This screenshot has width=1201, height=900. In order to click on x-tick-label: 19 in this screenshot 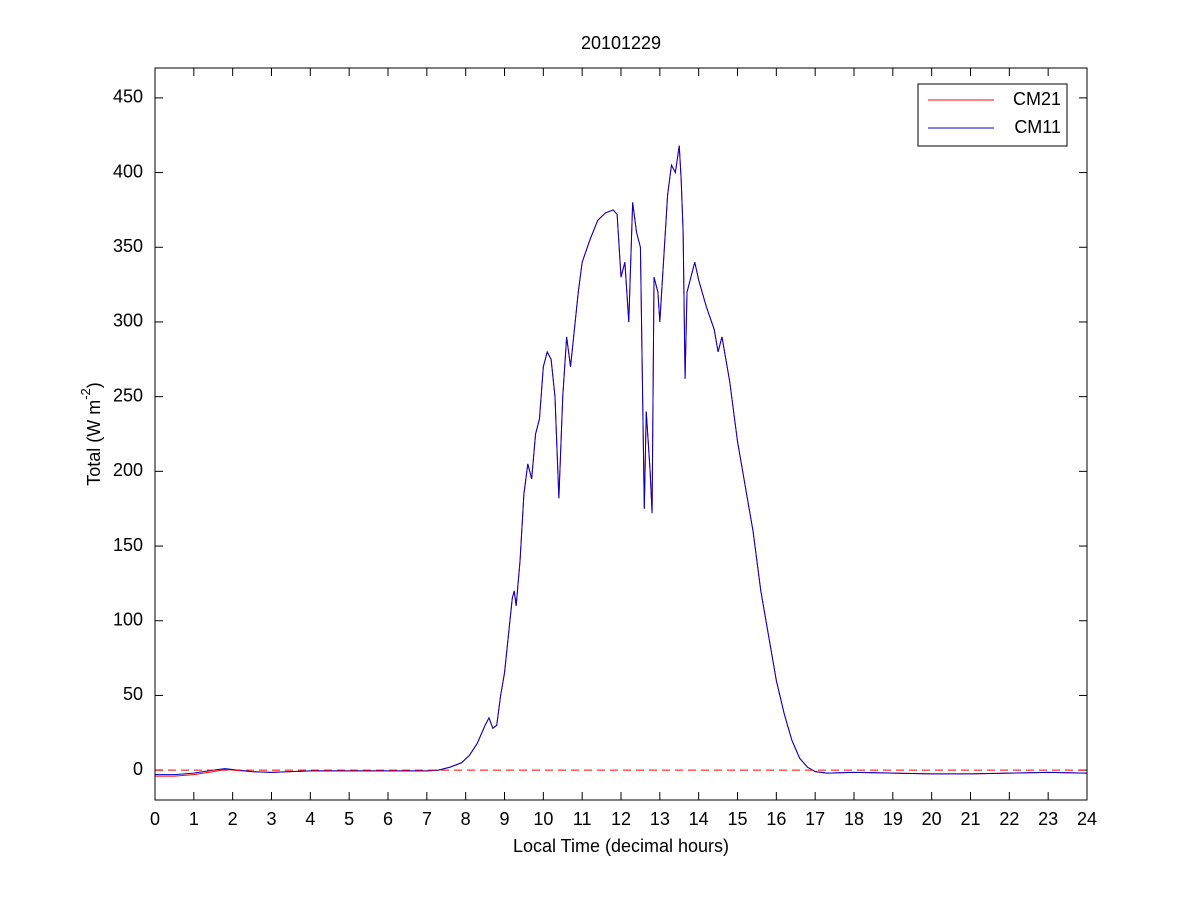, I will do `click(893, 819)`.